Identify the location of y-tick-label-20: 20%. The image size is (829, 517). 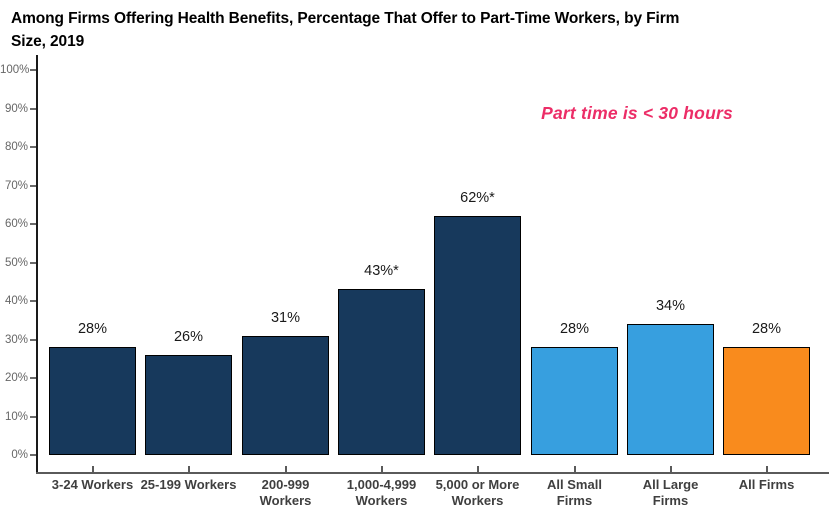
(16, 378).